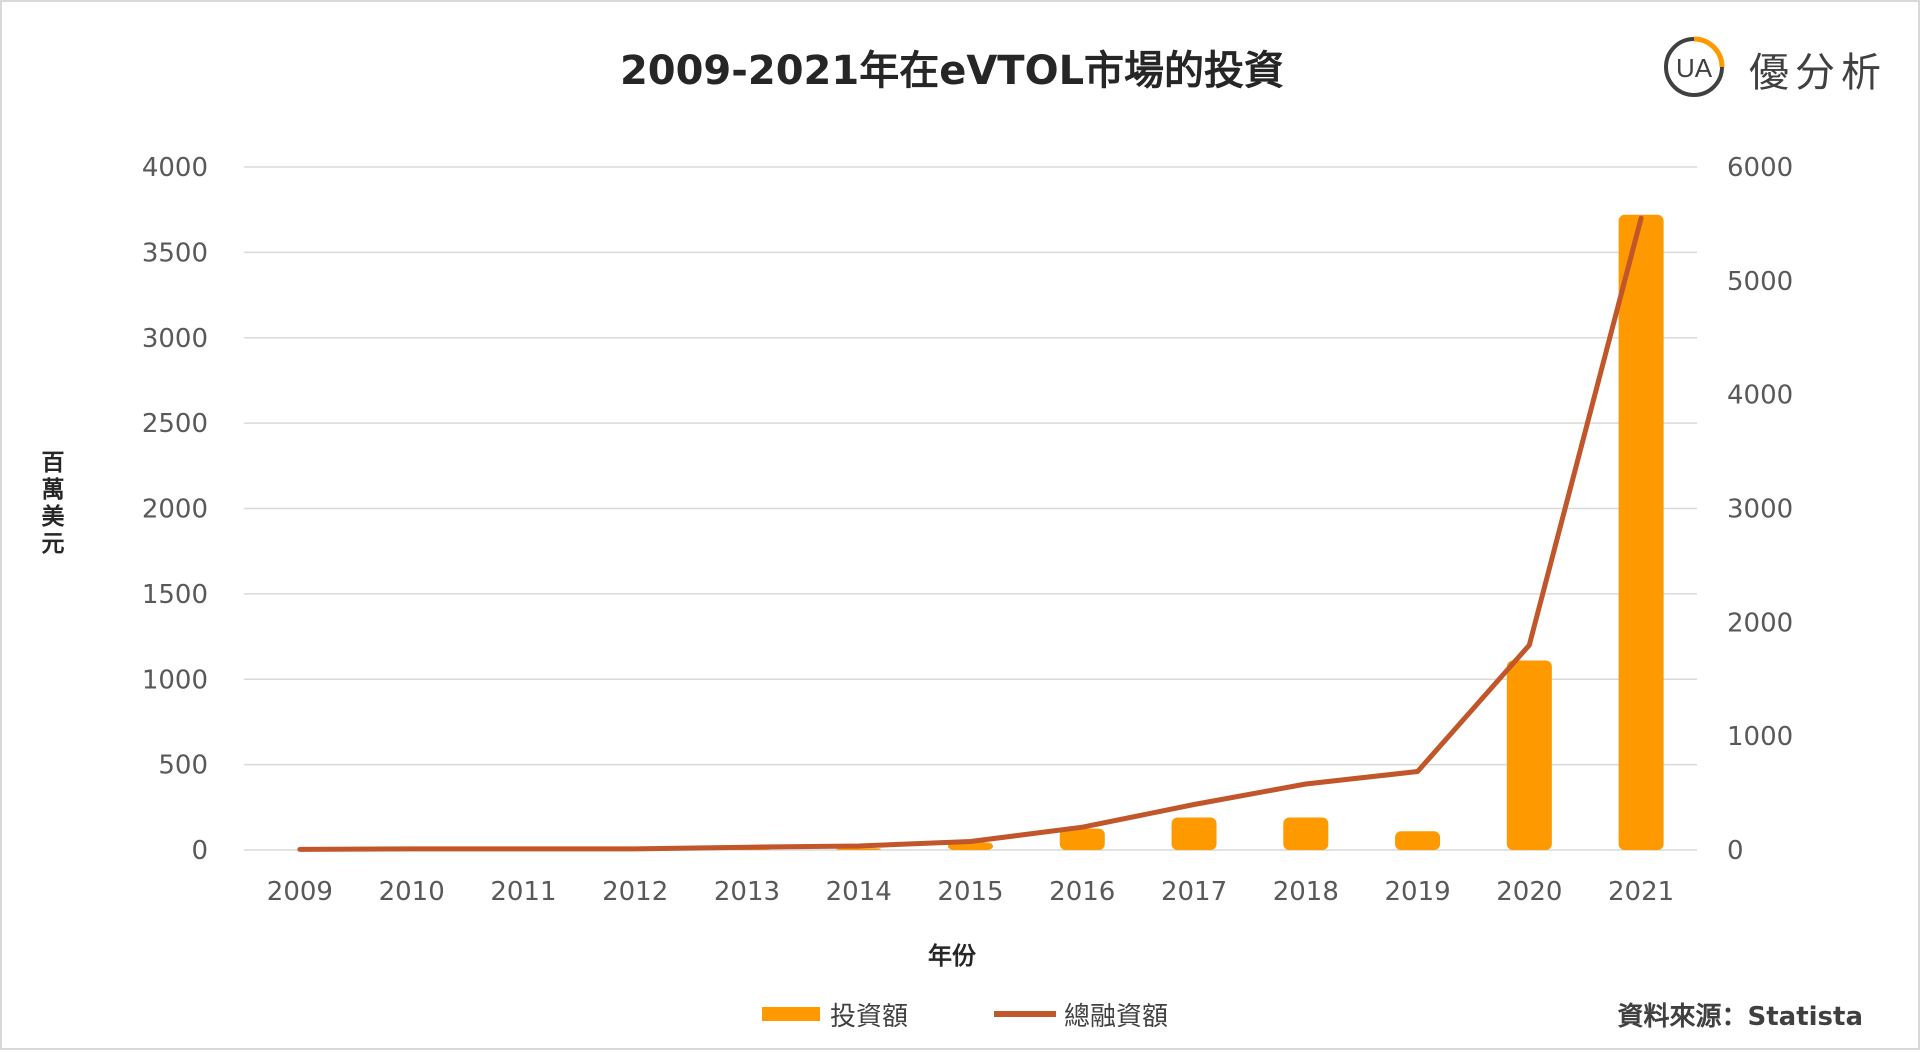  Describe the element at coordinates (175, 680) in the screenshot. I see `y-tick-label: 1000` at that location.